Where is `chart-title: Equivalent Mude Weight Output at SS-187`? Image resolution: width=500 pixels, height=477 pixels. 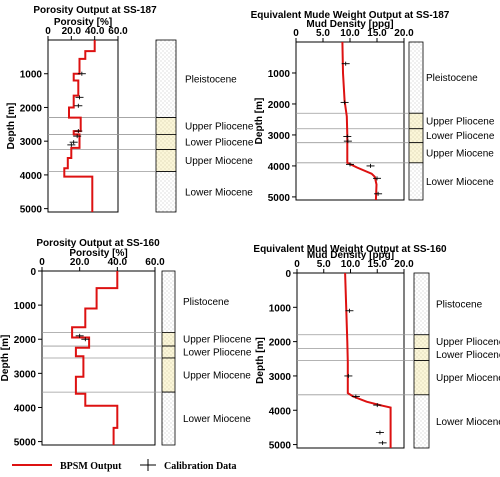 chart-title: Equivalent Mude Weight Output at SS-187 is located at coordinates (350, 15).